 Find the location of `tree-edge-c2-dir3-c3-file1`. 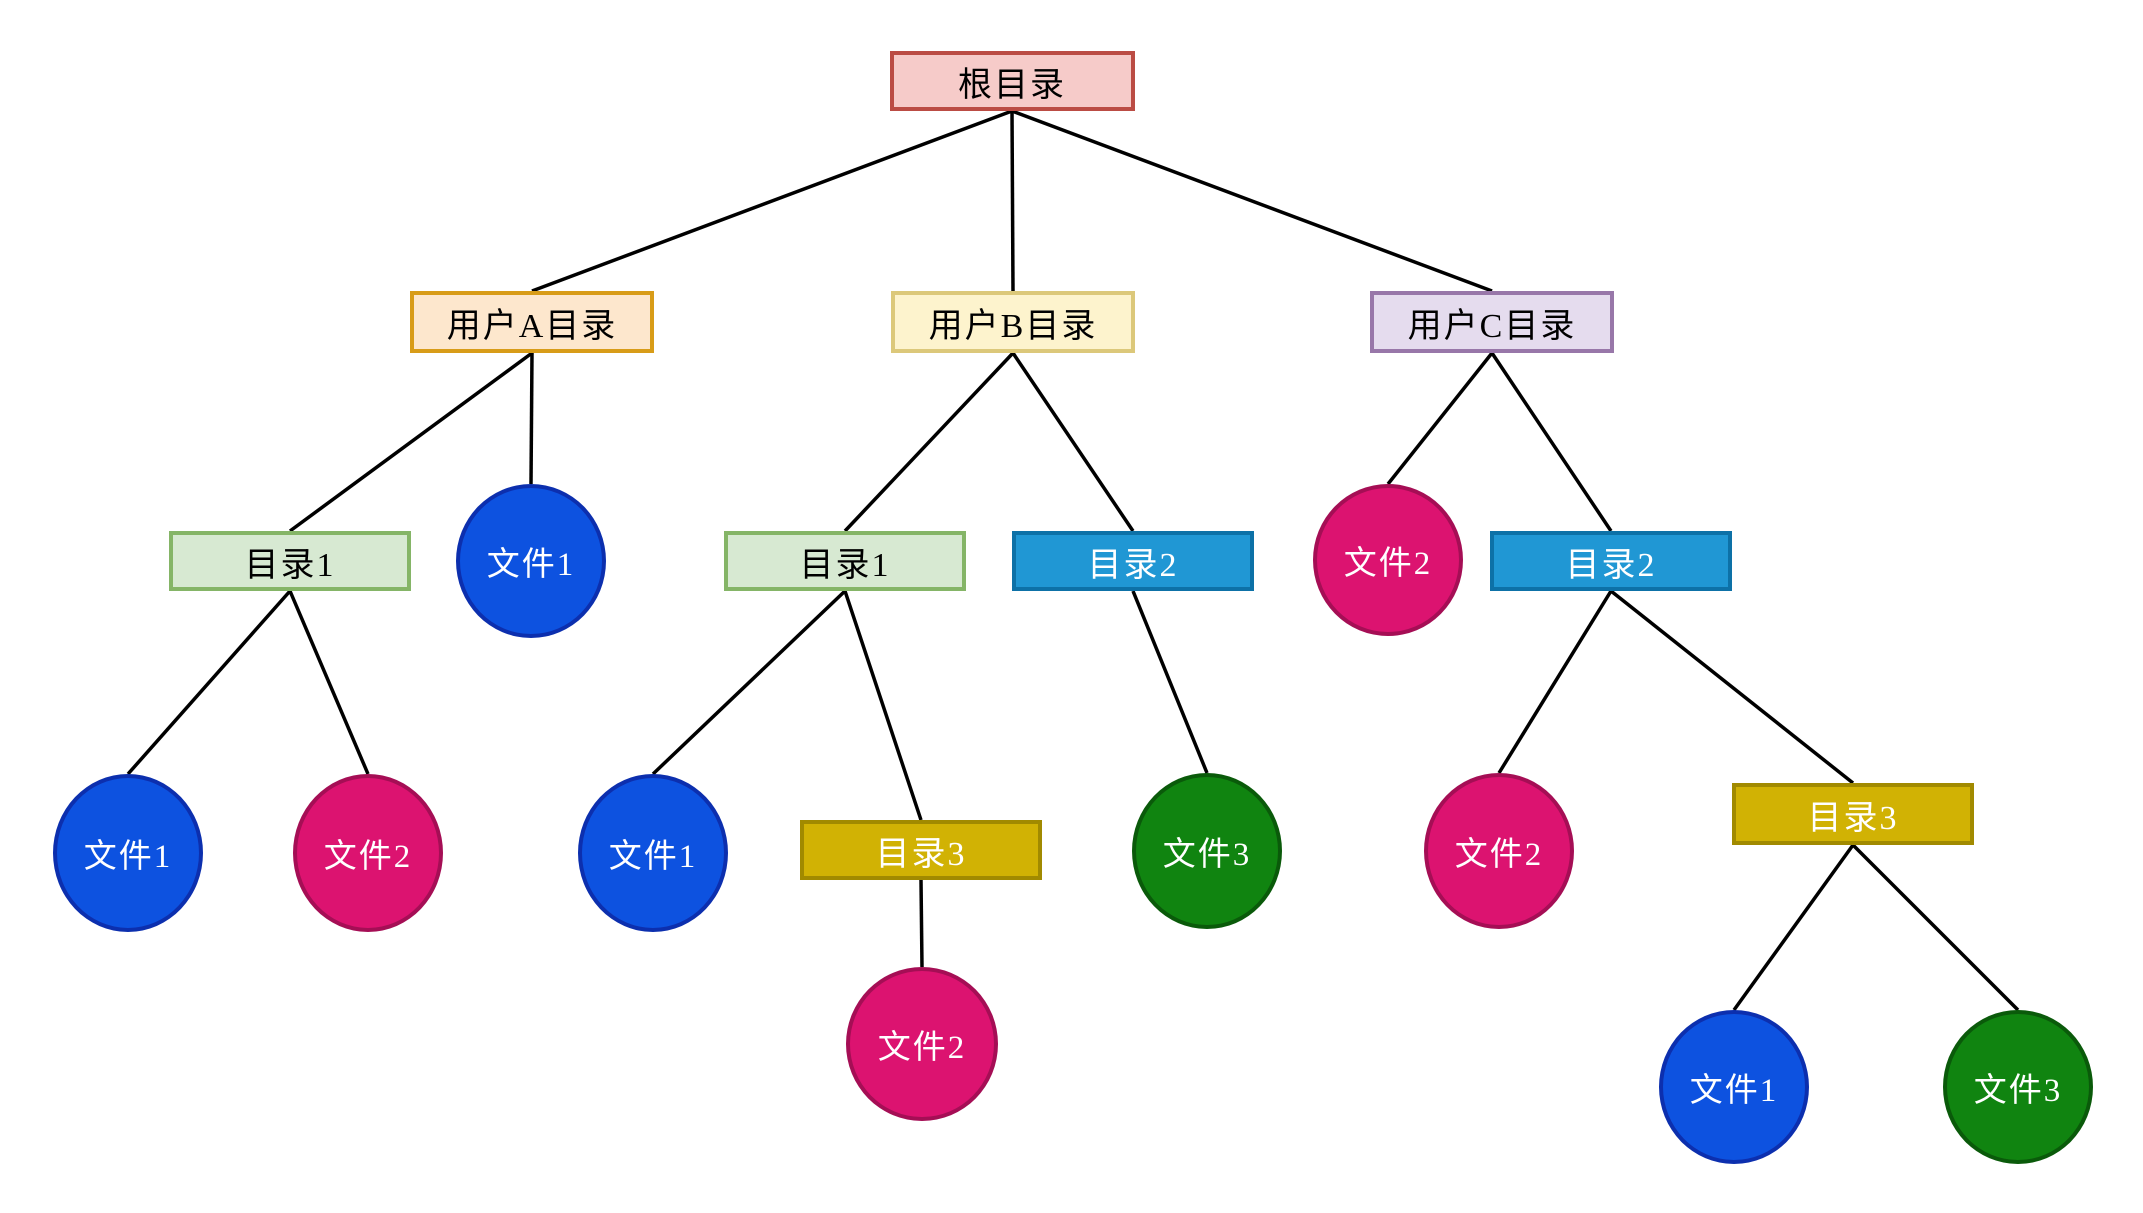

tree-edge-c2-dir3-c3-file1 is located at coordinates (1793, 927).